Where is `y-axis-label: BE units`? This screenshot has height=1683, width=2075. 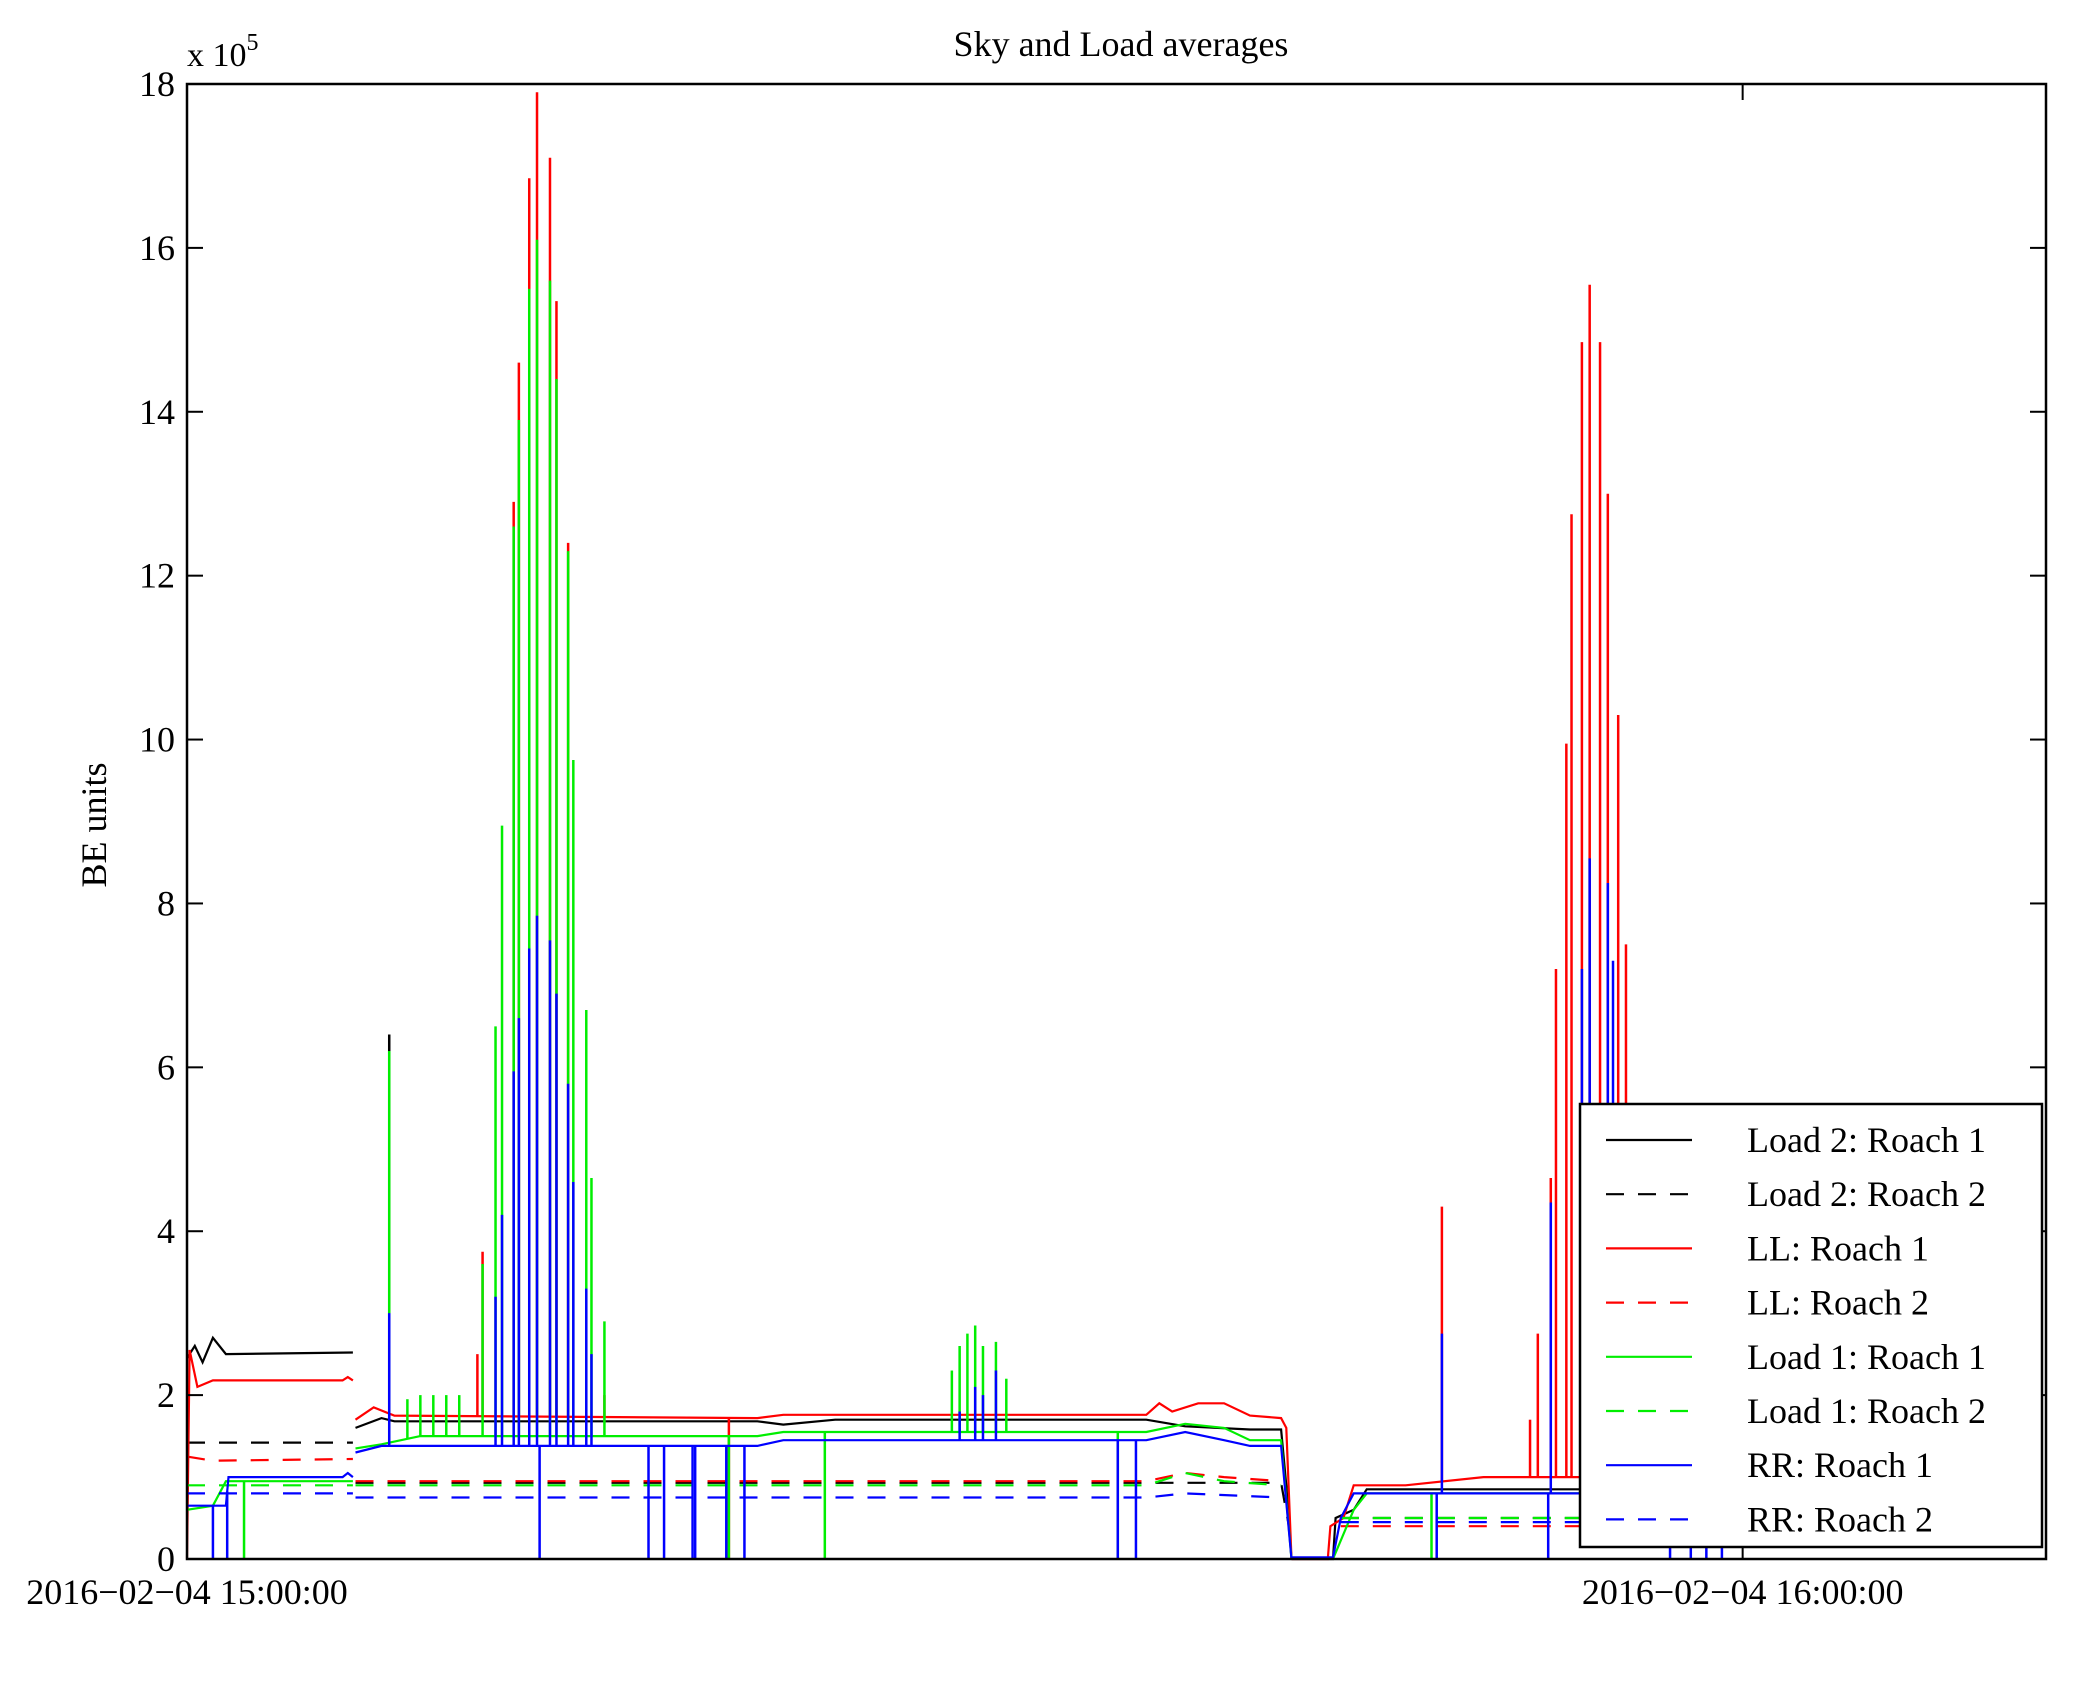 y-axis-label: BE units is located at coordinates (94, 824).